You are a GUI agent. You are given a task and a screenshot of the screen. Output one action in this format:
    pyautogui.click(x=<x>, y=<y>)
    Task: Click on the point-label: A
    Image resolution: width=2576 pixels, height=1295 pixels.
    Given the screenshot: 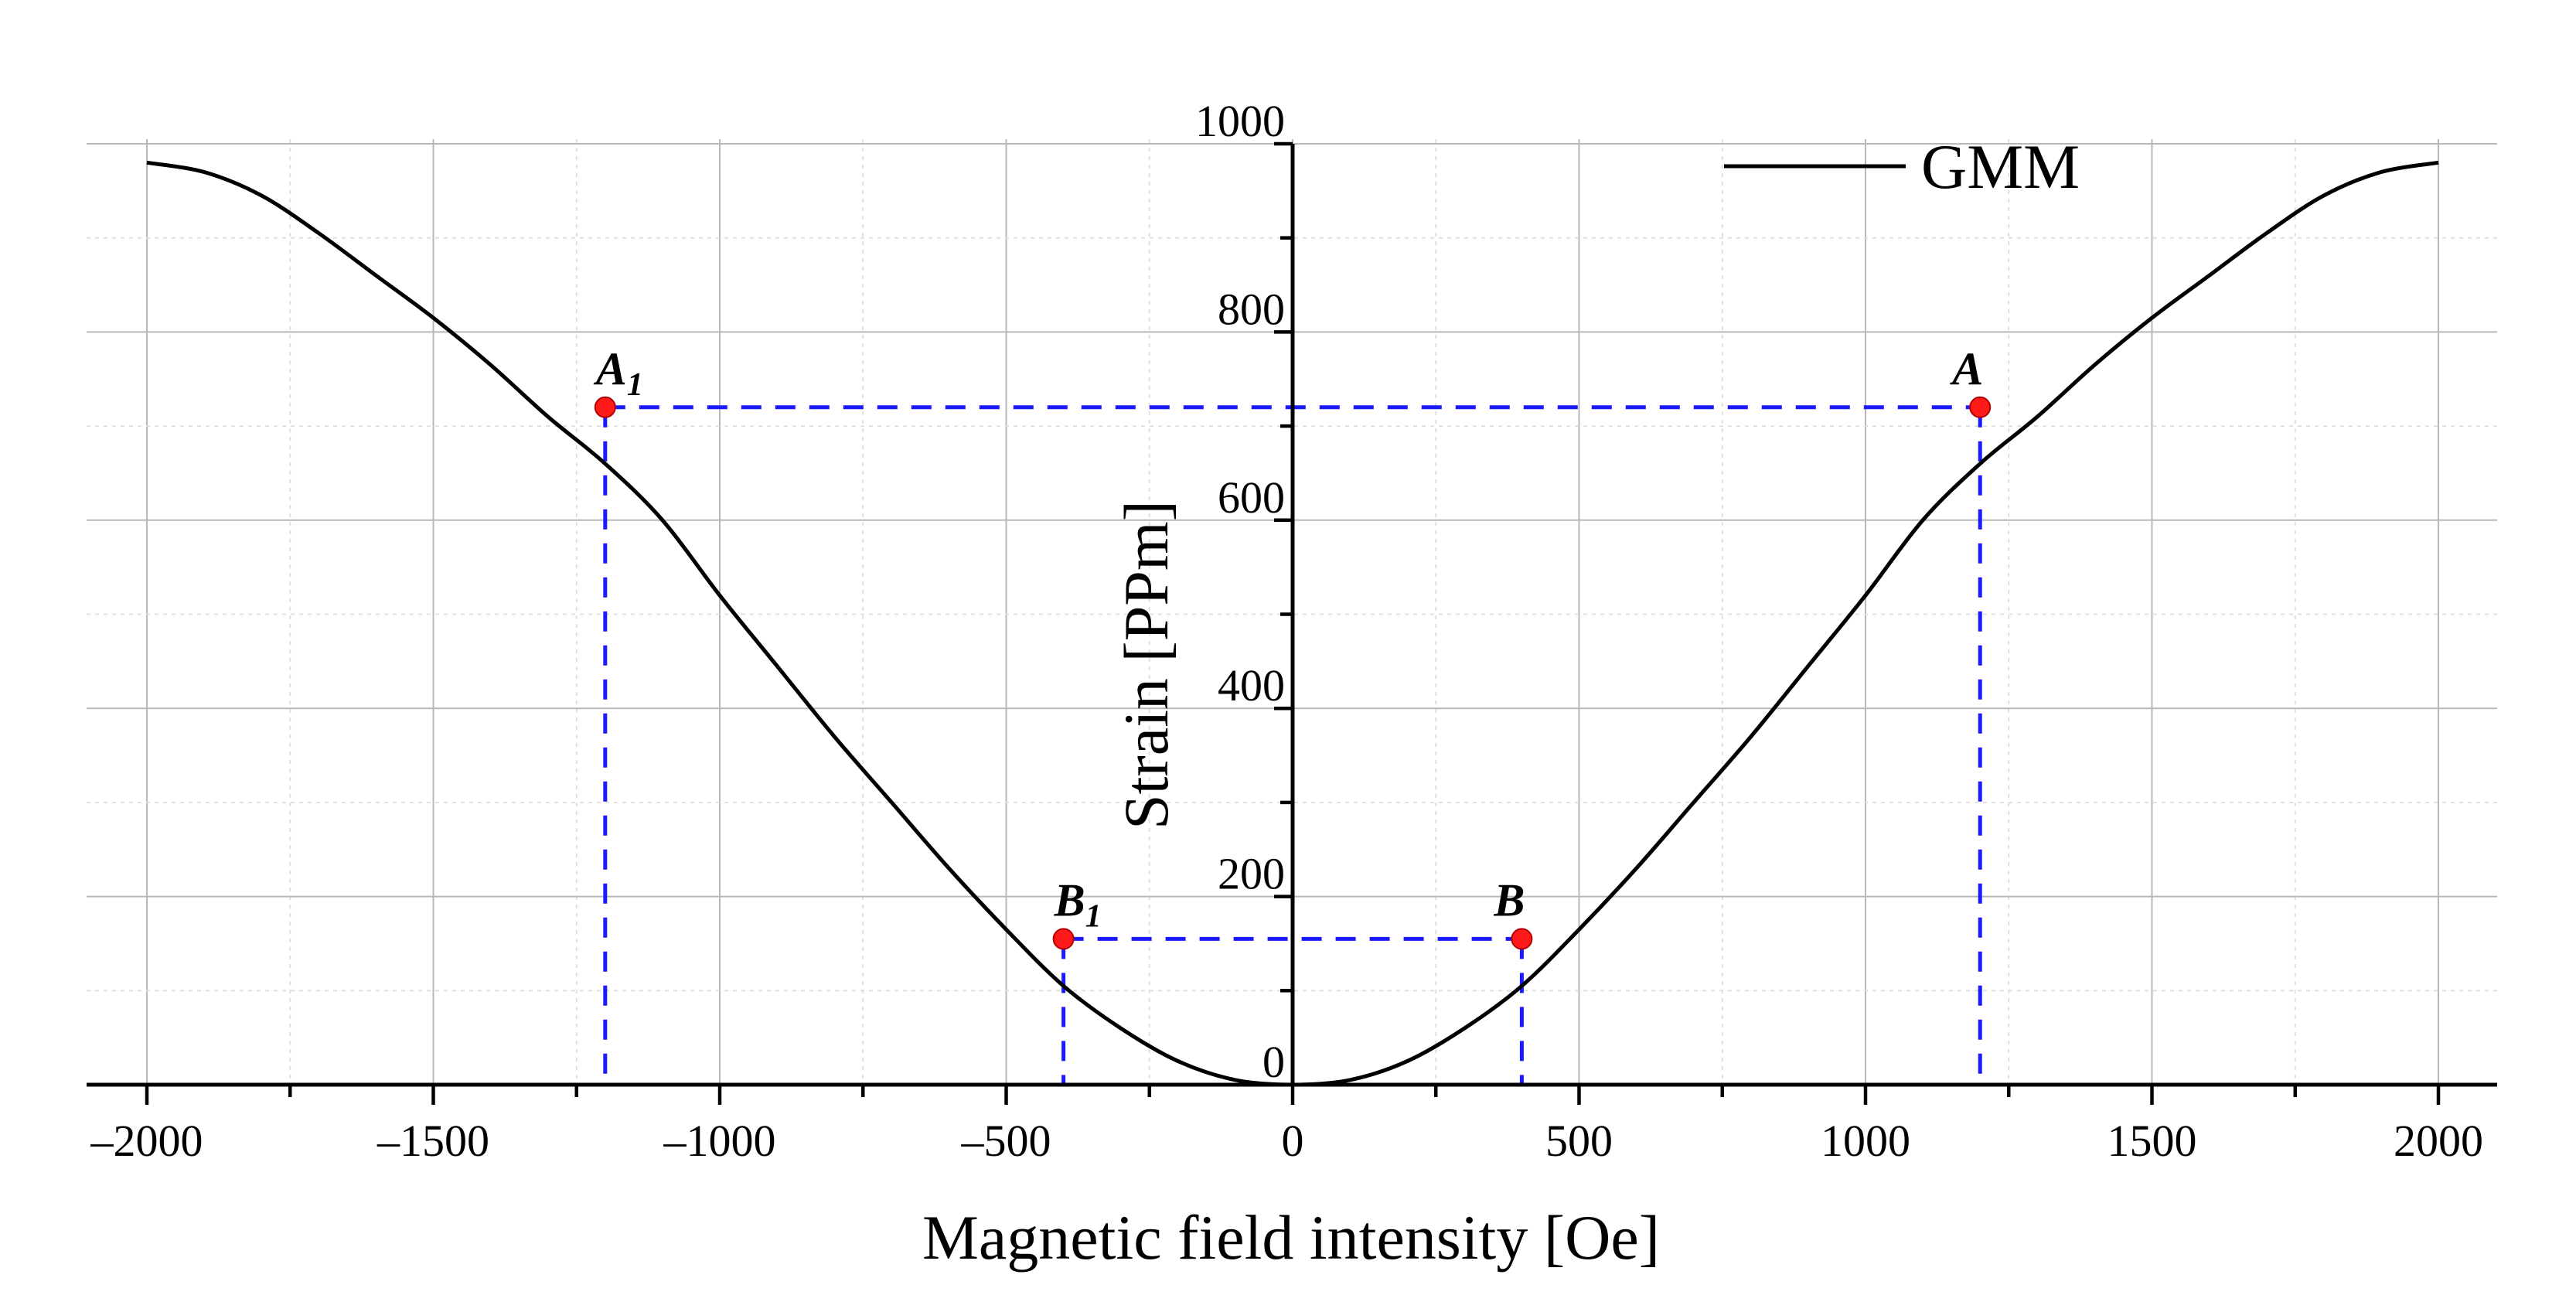 What is the action you would take?
    pyautogui.click(x=1966, y=368)
    